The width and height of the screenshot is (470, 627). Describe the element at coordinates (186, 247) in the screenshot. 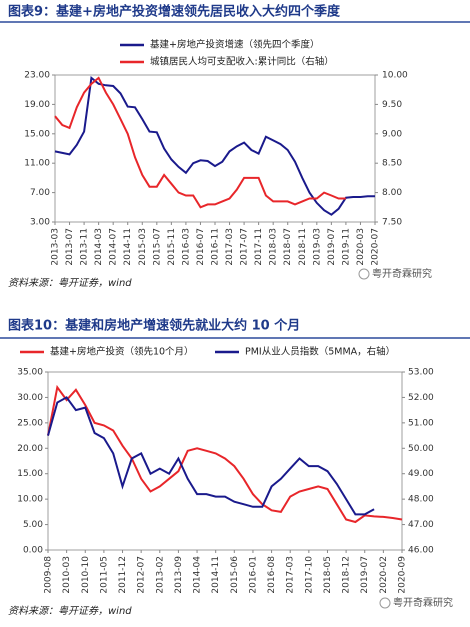

I see `x-tick-label: 2016-03` at that location.